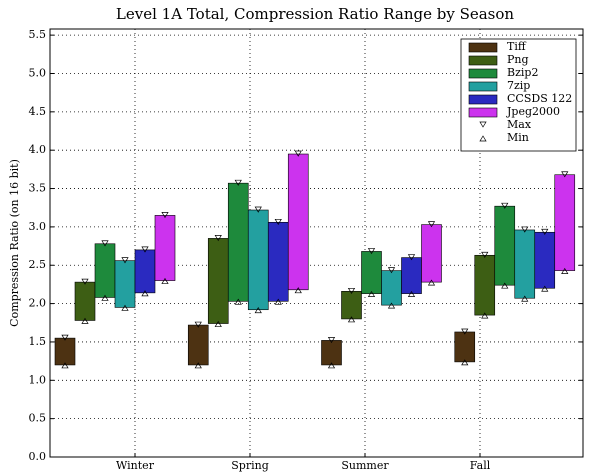 The height and width of the screenshot is (476, 596). What do you see at coordinates (518, 85) in the screenshot?
I see `legend-label: 7zip` at bounding box center [518, 85].